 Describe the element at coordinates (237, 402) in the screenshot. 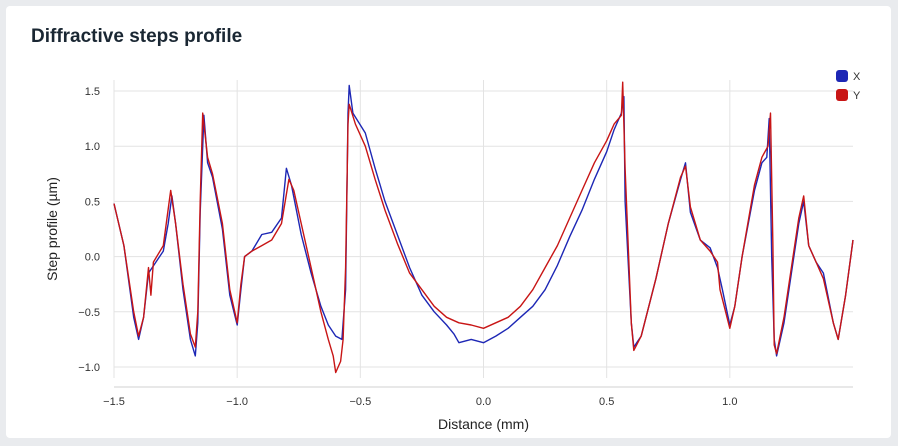

I see `x-tick-label: −1.0` at that location.